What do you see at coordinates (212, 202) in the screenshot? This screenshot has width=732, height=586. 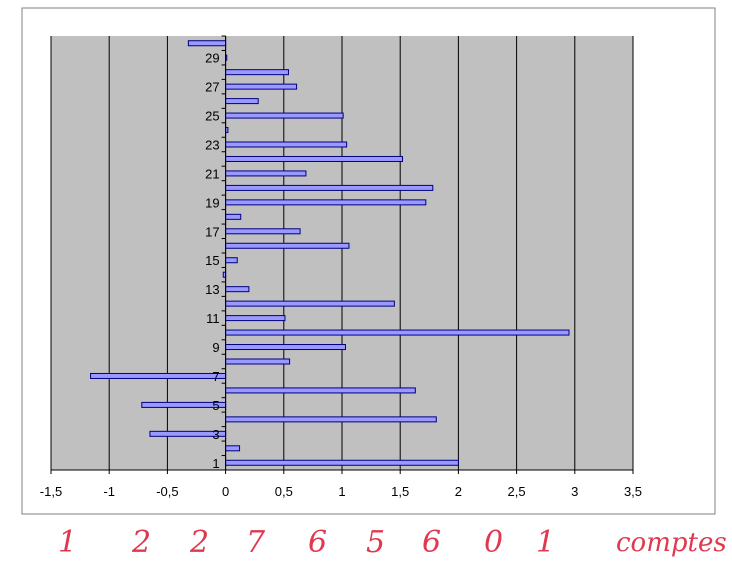 I see `y-tick-label: 19` at bounding box center [212, 202].